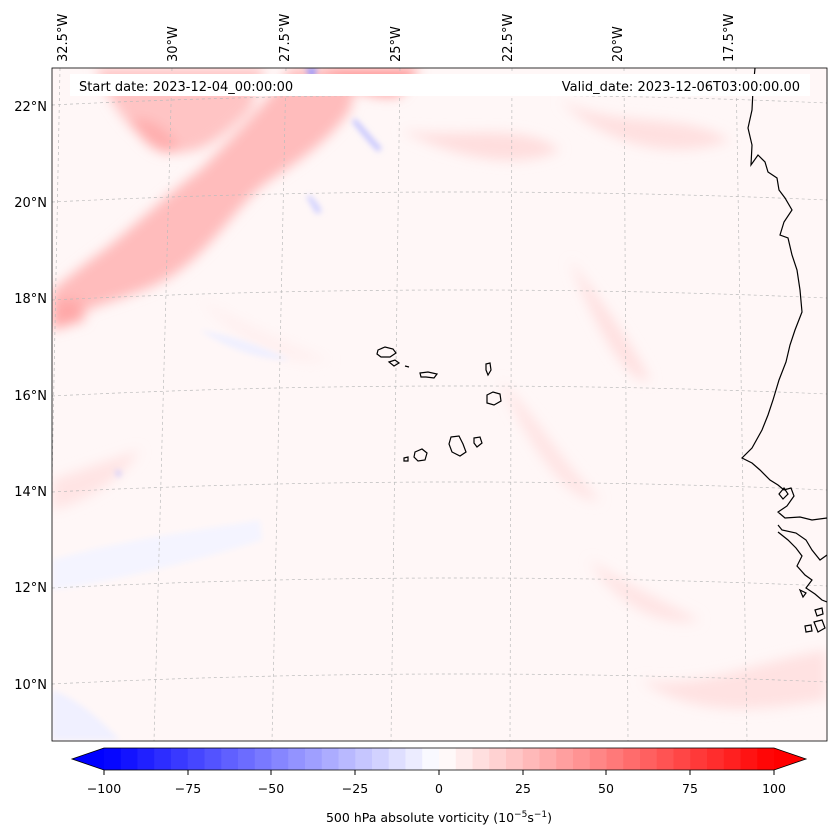 This screenshot has width=837, height=839. I want to click on cape-verde-islands, so click(439, 404).